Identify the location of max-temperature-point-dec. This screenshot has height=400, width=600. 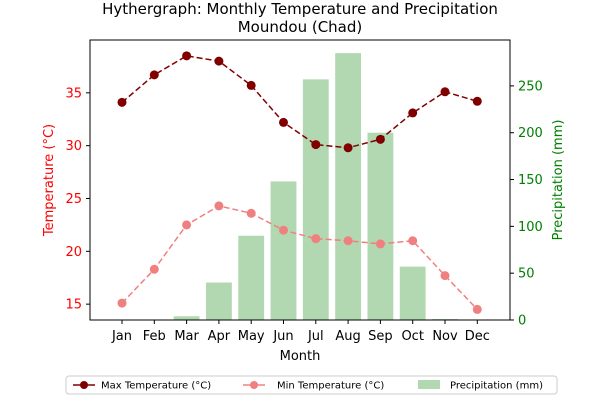
(477, 101).